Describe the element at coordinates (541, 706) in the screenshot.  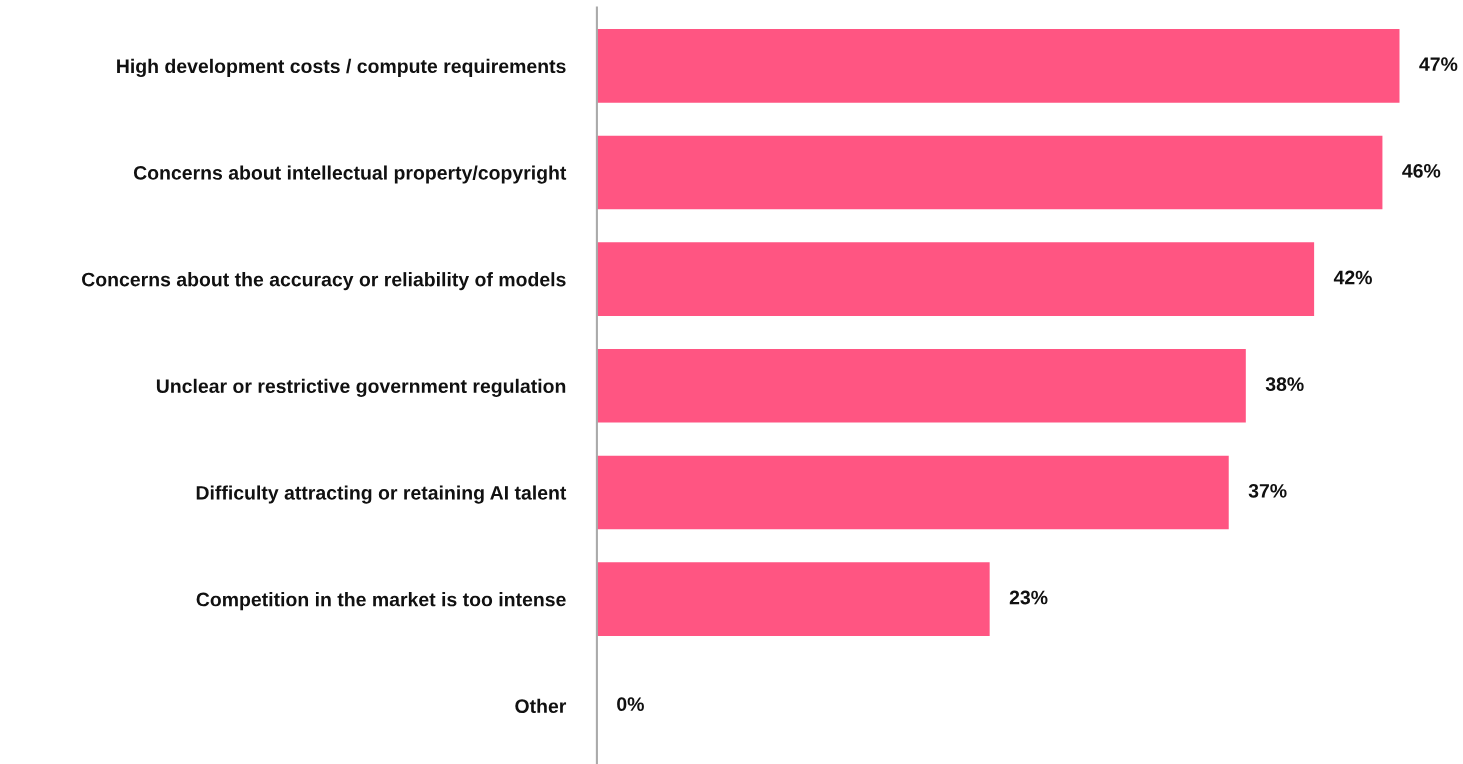
I see `y-tick-label: Other` at that location.